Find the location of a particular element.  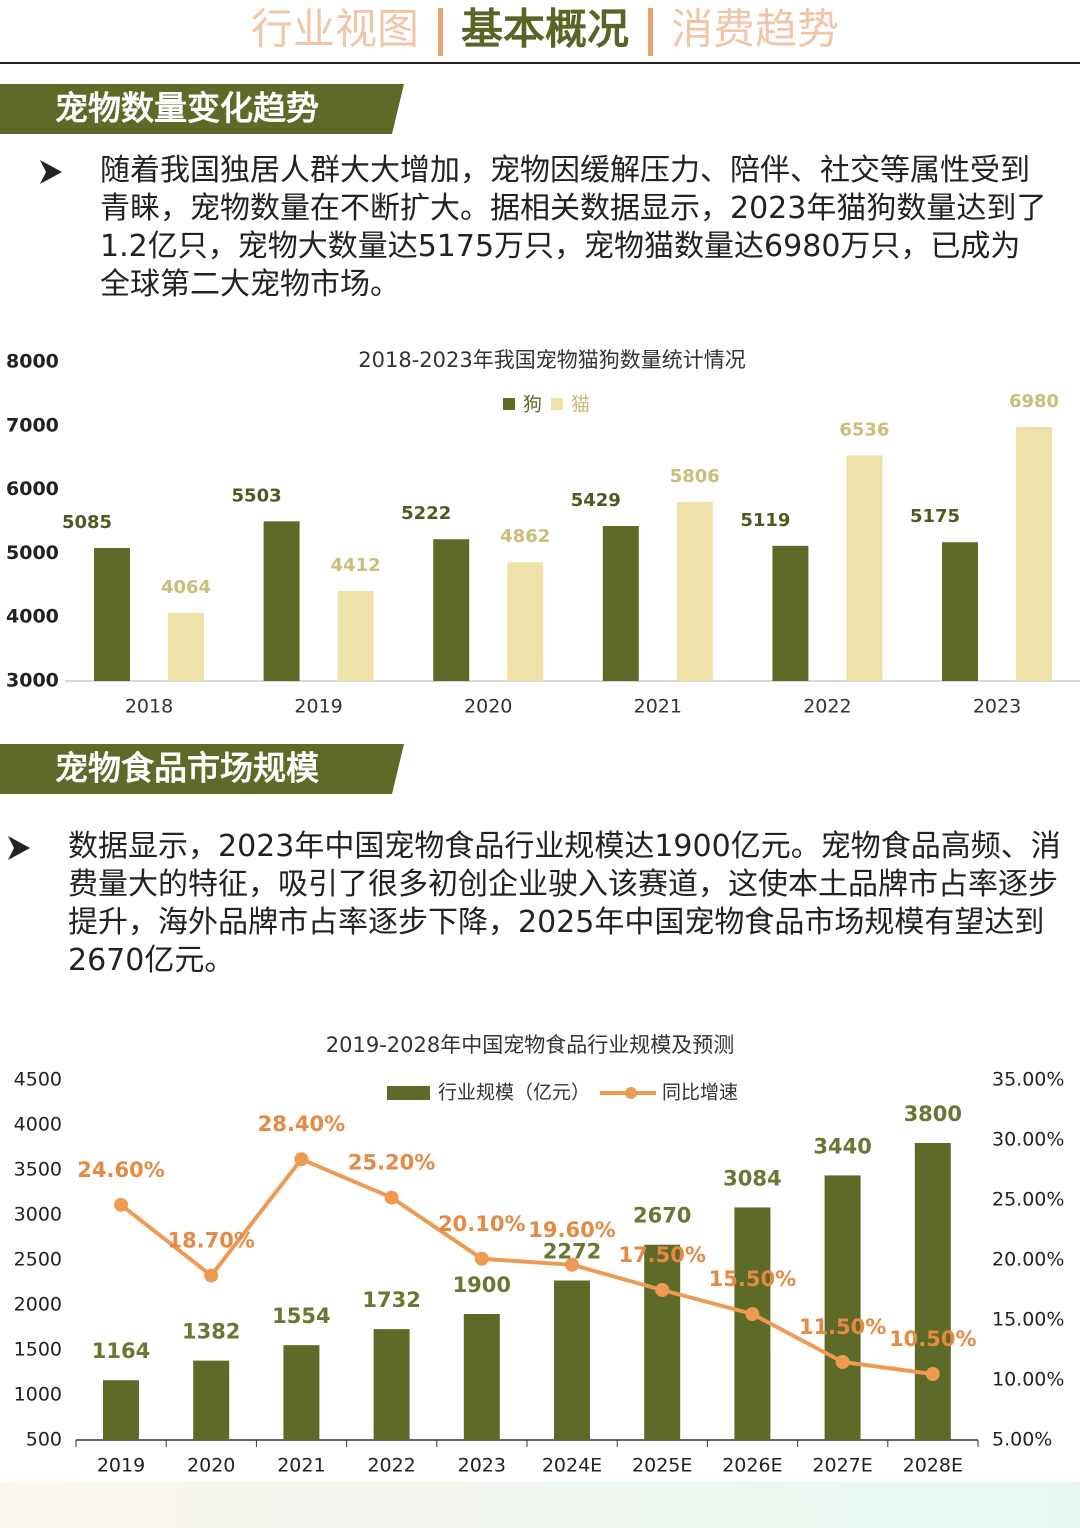

x-tick-label: 2019 is located at coordinates (318, 707).